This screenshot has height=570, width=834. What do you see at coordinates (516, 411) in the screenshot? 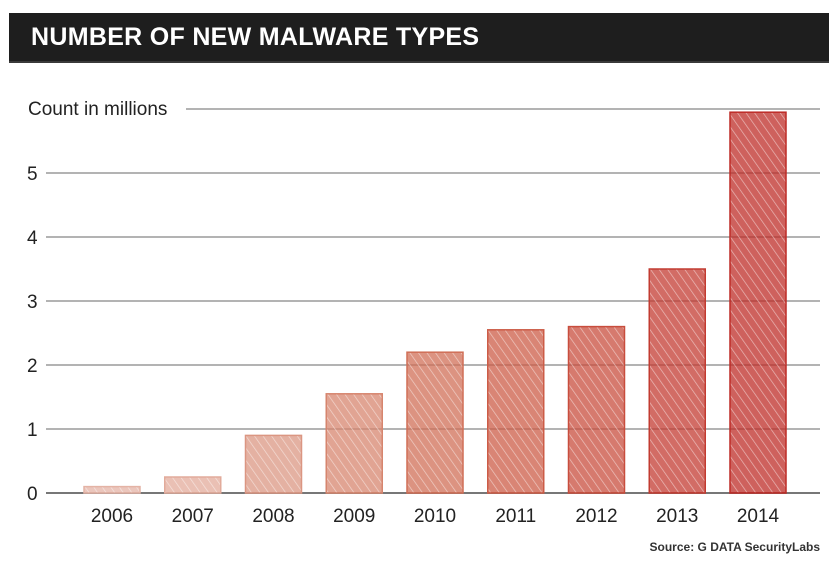
I see `bar-2011` at bounding box center [516, 411].